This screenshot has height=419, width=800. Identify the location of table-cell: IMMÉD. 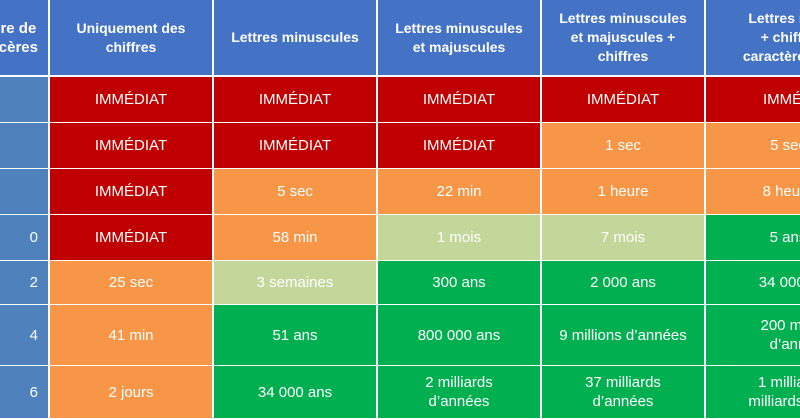
(753, 100).